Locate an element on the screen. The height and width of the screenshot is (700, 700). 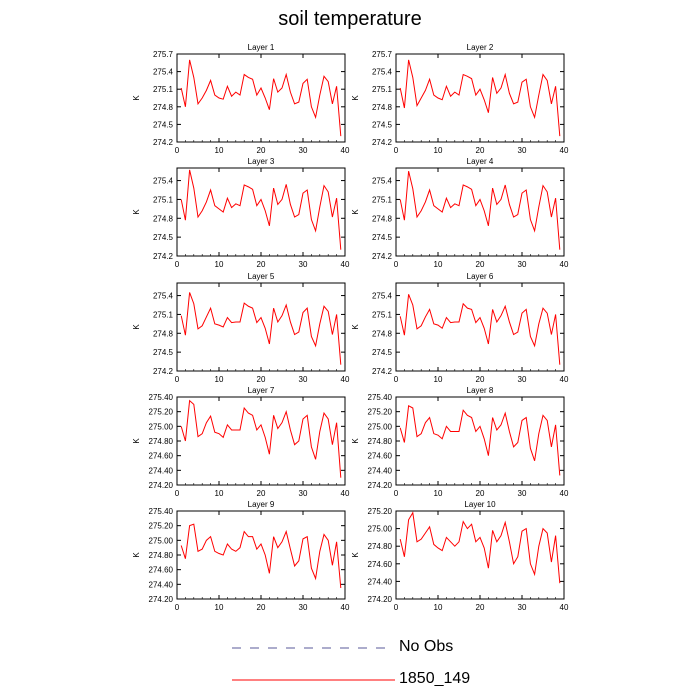
panel-title: Layer 8 is located at coordinates (480, 390).